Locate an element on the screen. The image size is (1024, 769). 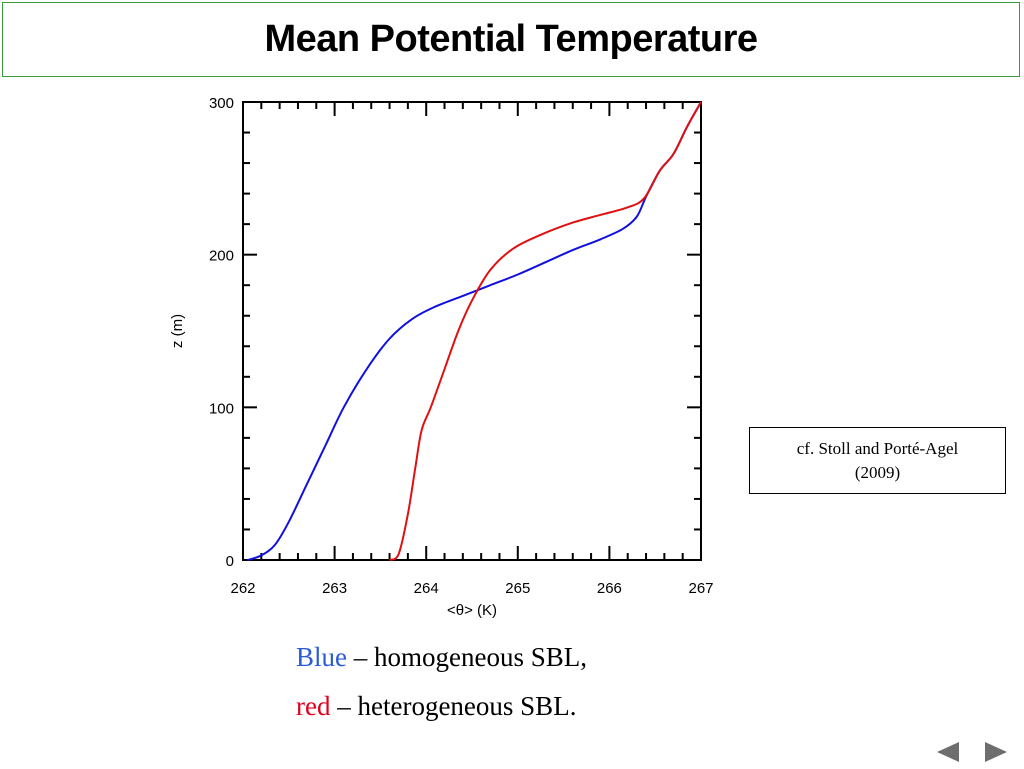
next-slide-button is located at coordinates (996, 752).